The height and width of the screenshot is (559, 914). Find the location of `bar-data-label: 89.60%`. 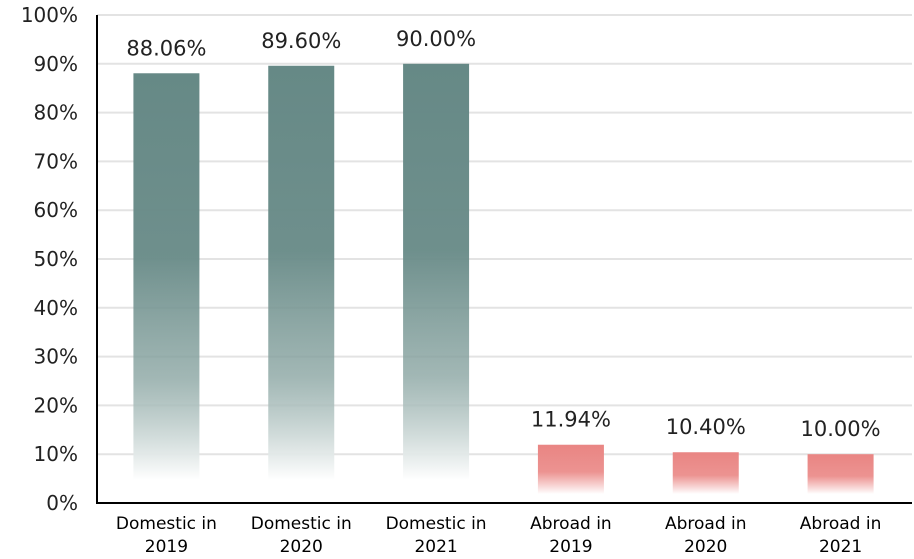

bar-data-label: 89.60% is located at coordinates (301, 41).